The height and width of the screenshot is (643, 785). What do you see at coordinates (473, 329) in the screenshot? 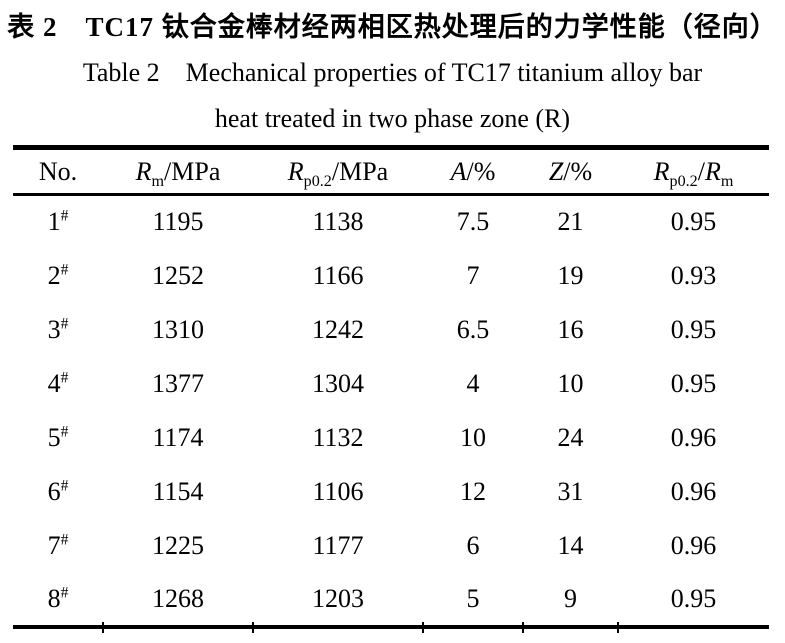
I see `cell-a: 6.5` at bounding box center [473, 329].